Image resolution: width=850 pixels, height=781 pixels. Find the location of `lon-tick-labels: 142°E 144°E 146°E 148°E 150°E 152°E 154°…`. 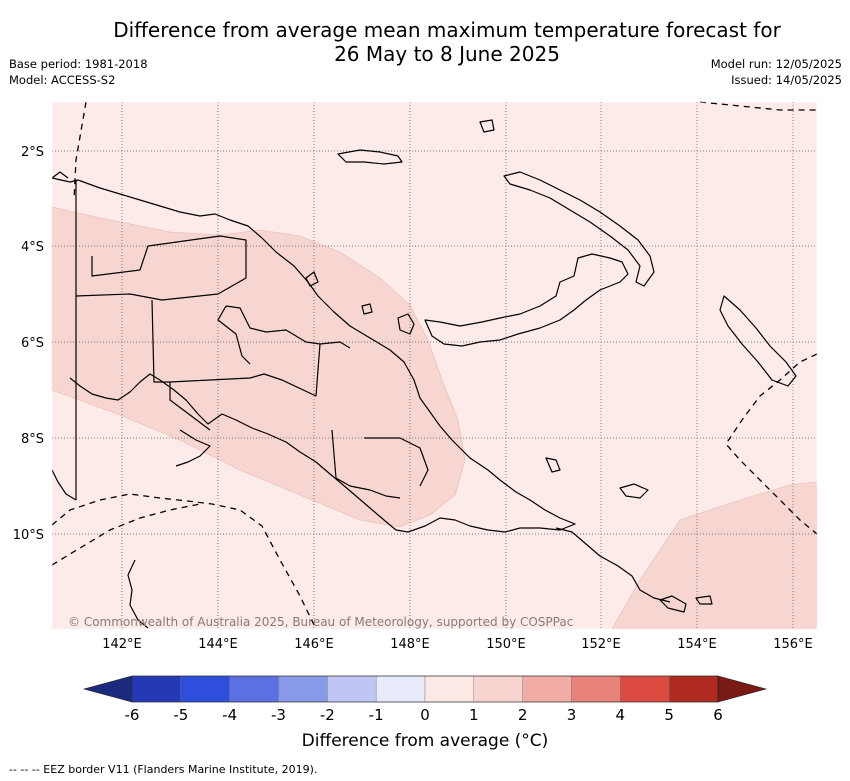

lon-tick-labels: 142°E 144°E 146°E 148°E 150°E 152°E 154°… is located at coordinates (457, 644).